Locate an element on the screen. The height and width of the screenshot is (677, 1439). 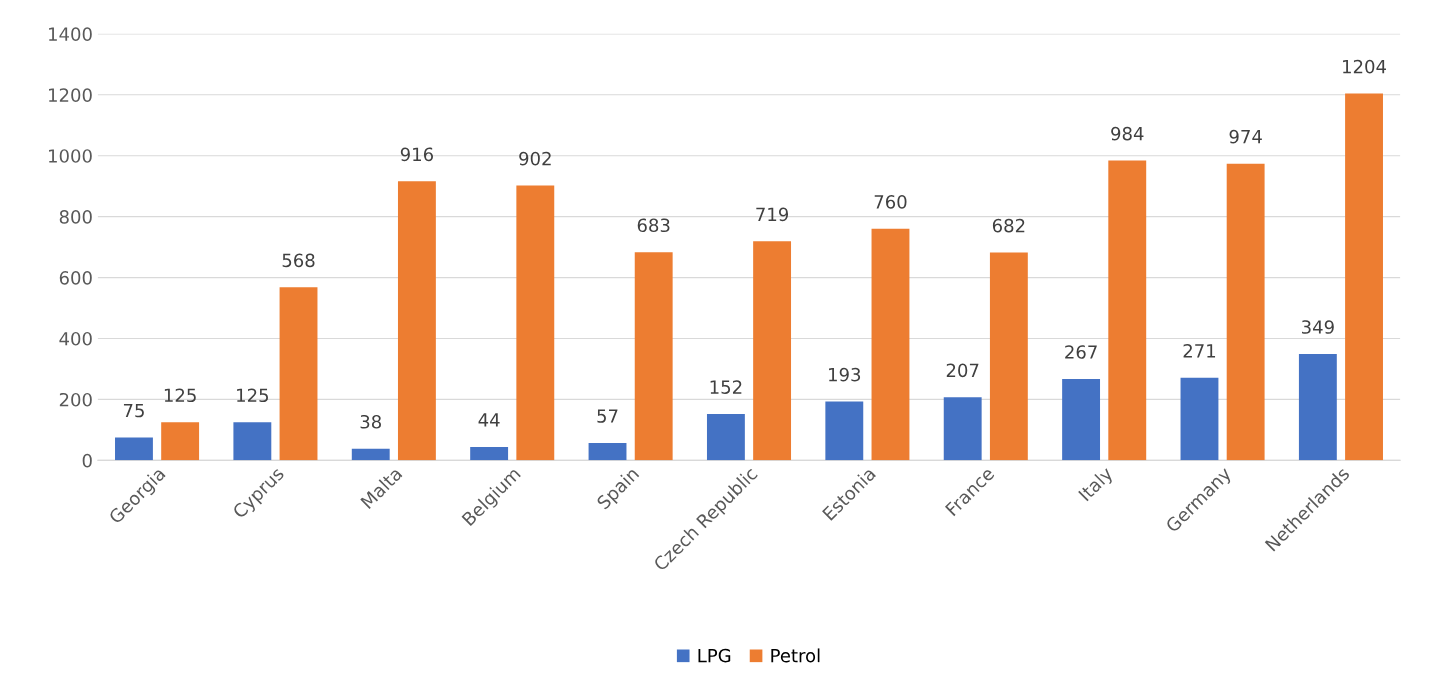
data-label: 902 is located at coordinates (535, 158).